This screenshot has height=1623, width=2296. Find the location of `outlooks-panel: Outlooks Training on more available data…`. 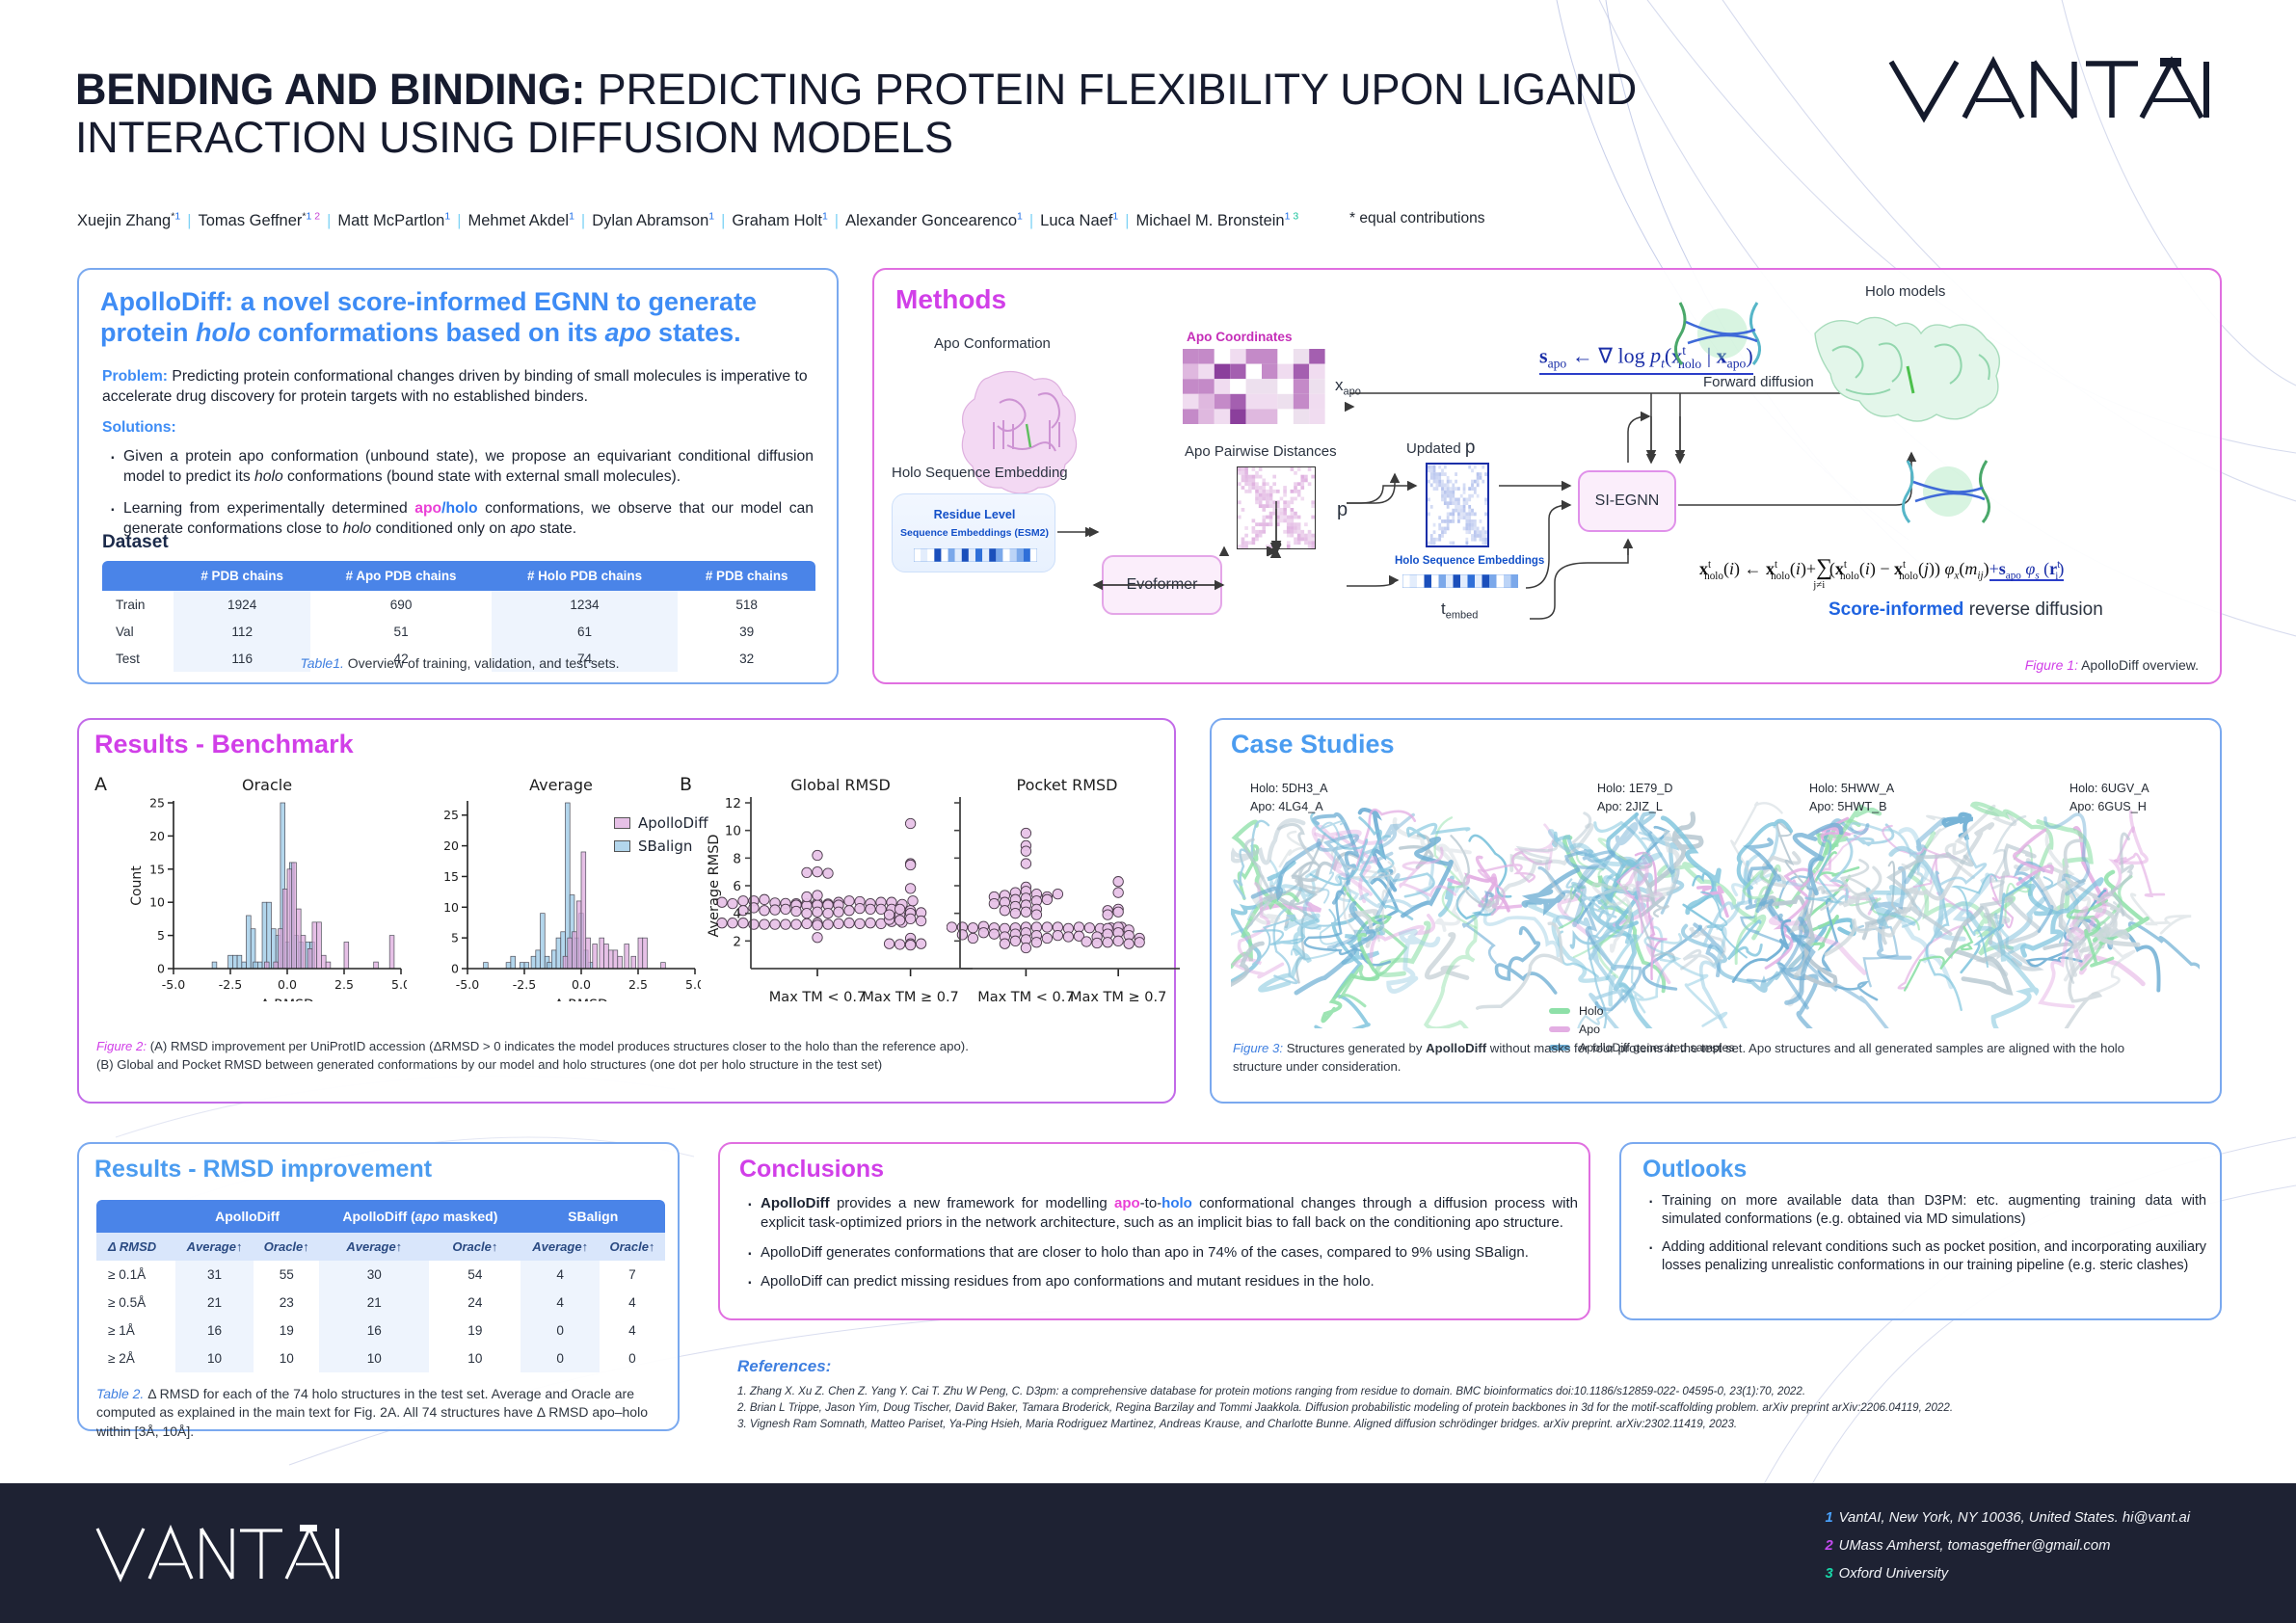

outlooks-panel: Outlooks Training on more available data… is located at coordinates (1920, 1231).